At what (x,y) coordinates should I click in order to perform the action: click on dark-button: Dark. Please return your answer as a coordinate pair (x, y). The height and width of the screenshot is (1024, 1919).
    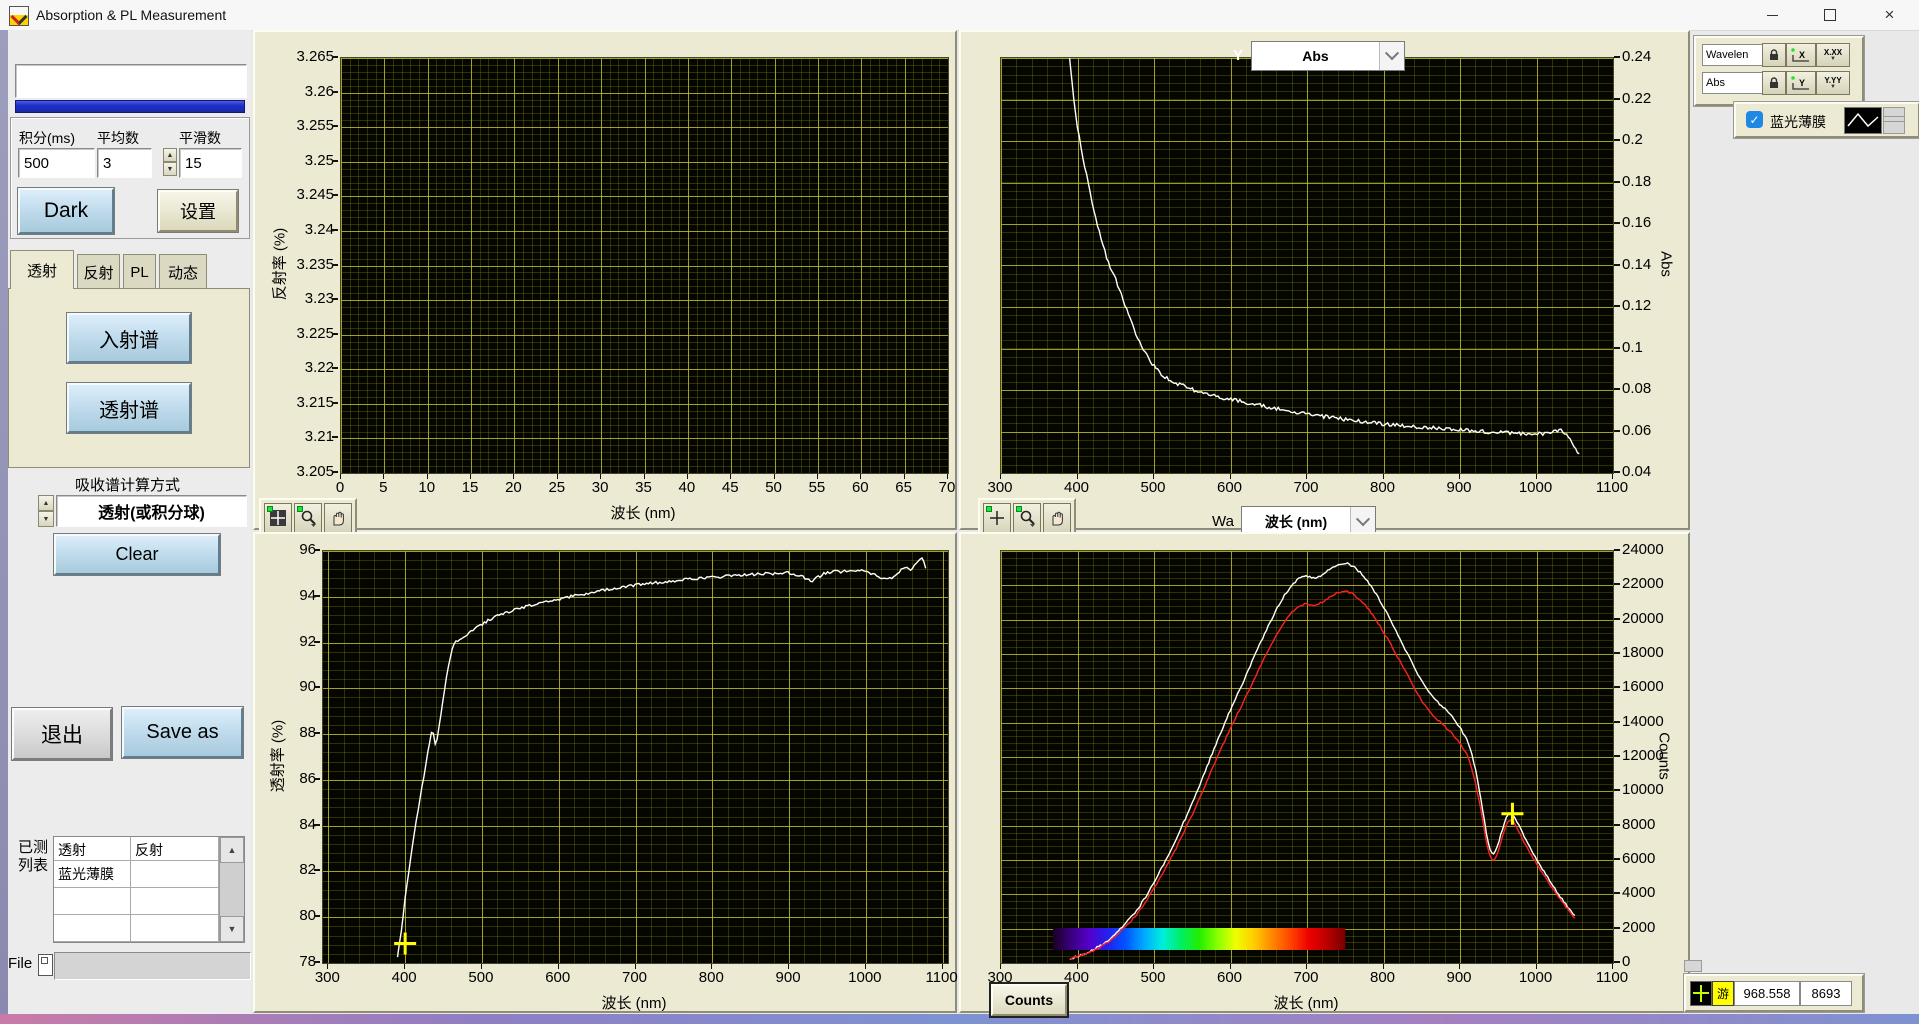
    Looking at the image, I should click on (66, 211).